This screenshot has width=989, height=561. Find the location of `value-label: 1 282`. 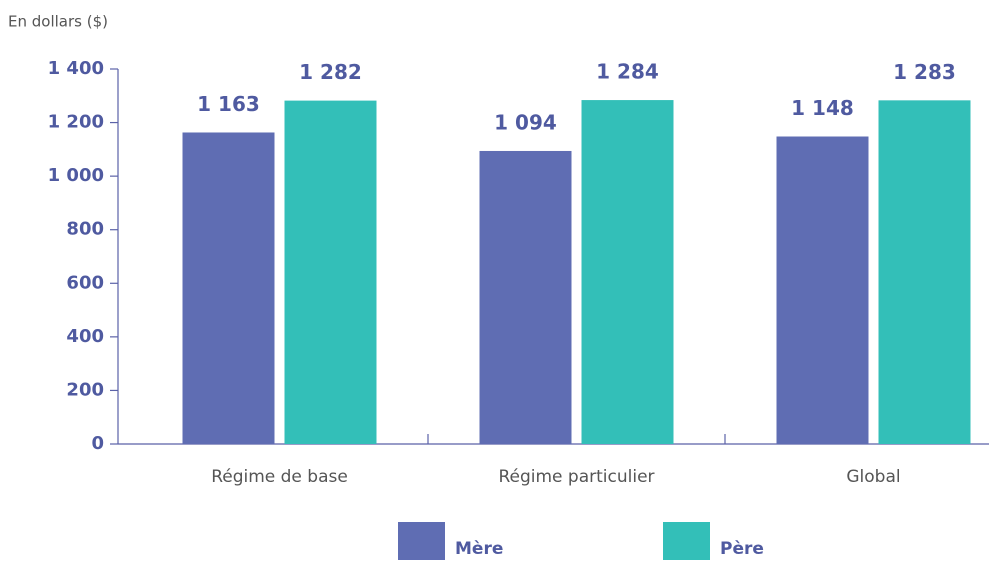

value-label: 1 282 is located at coordinates (330, 72).